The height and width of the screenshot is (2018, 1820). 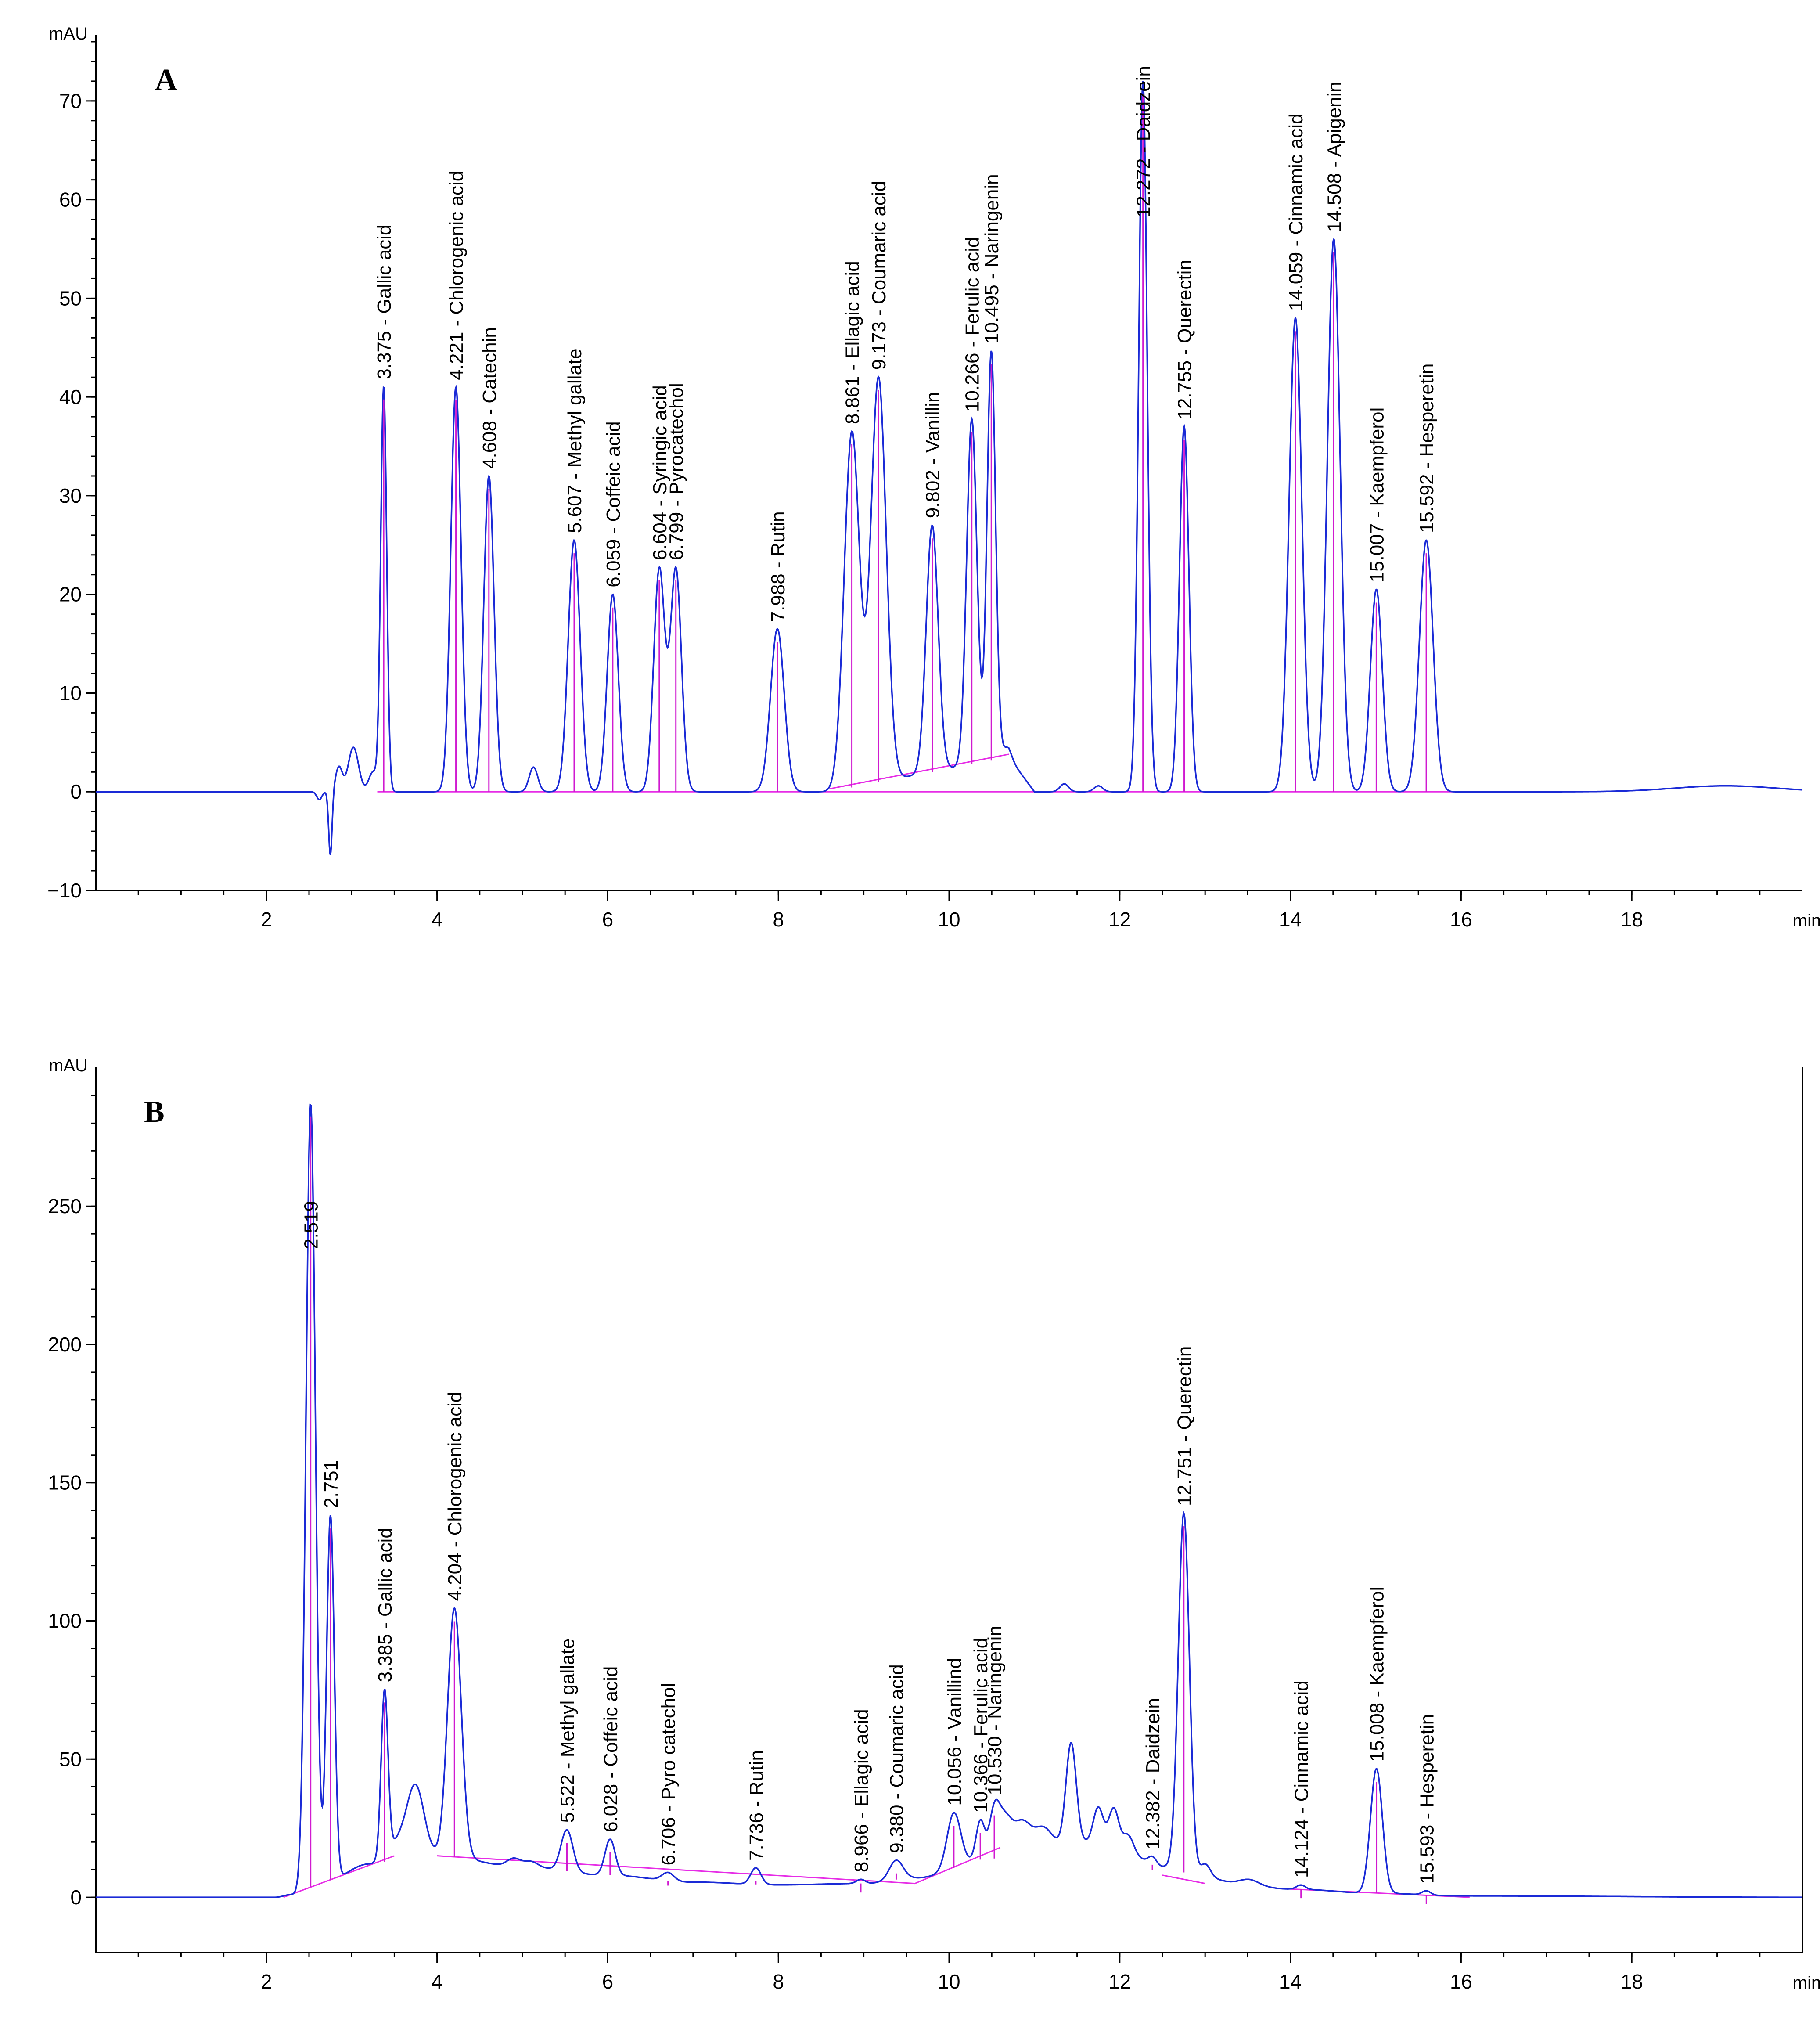 What do you see at coordinates (457, 275) in the screenshot?
I see `peak-label: 4.221 - Chlorogenic acid` at bounding box center [457, 275].